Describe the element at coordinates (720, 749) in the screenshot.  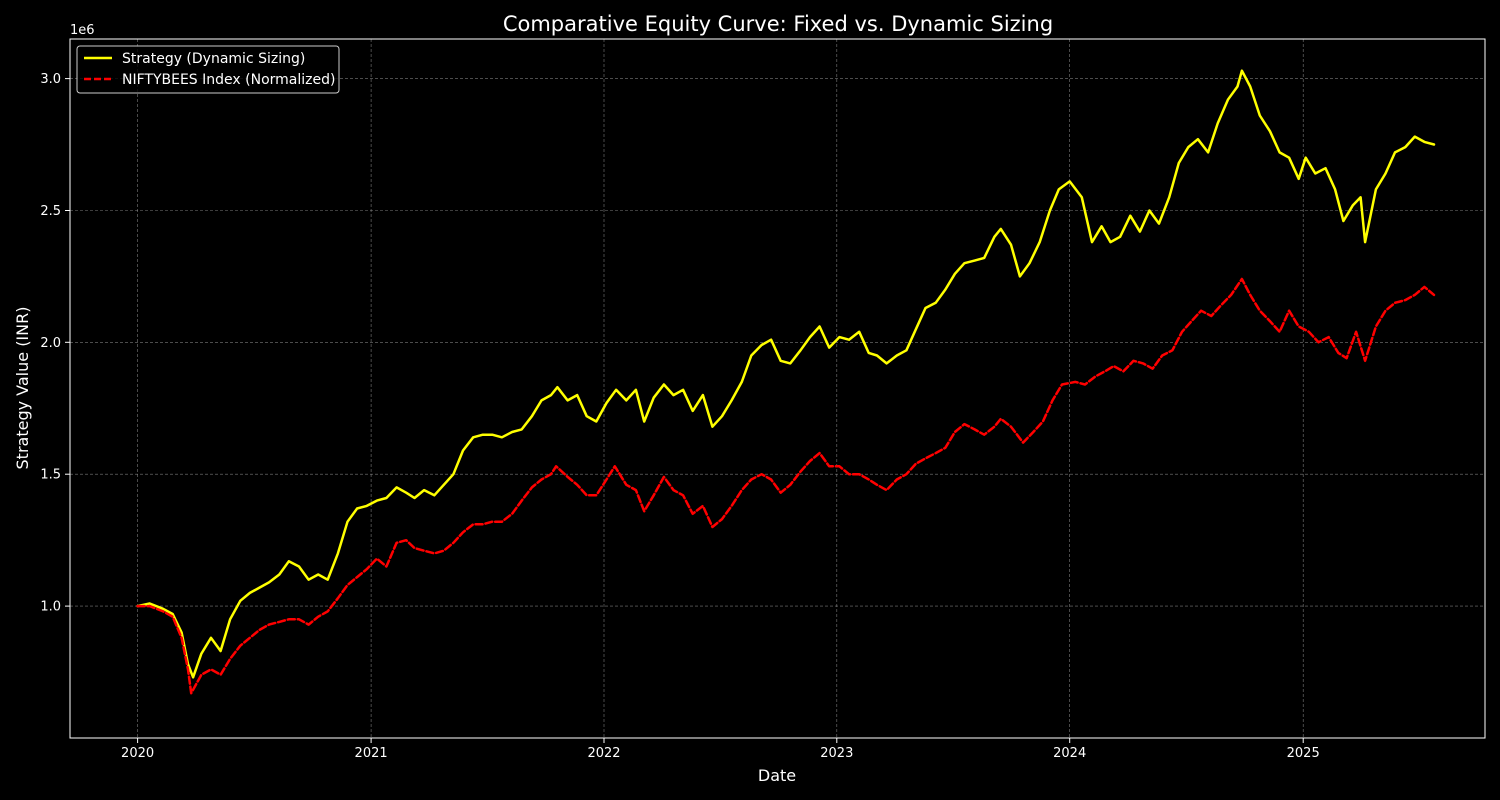
I see `x-axis-ticks: 2020 2021 2022 2023 2024 2025` at that location.